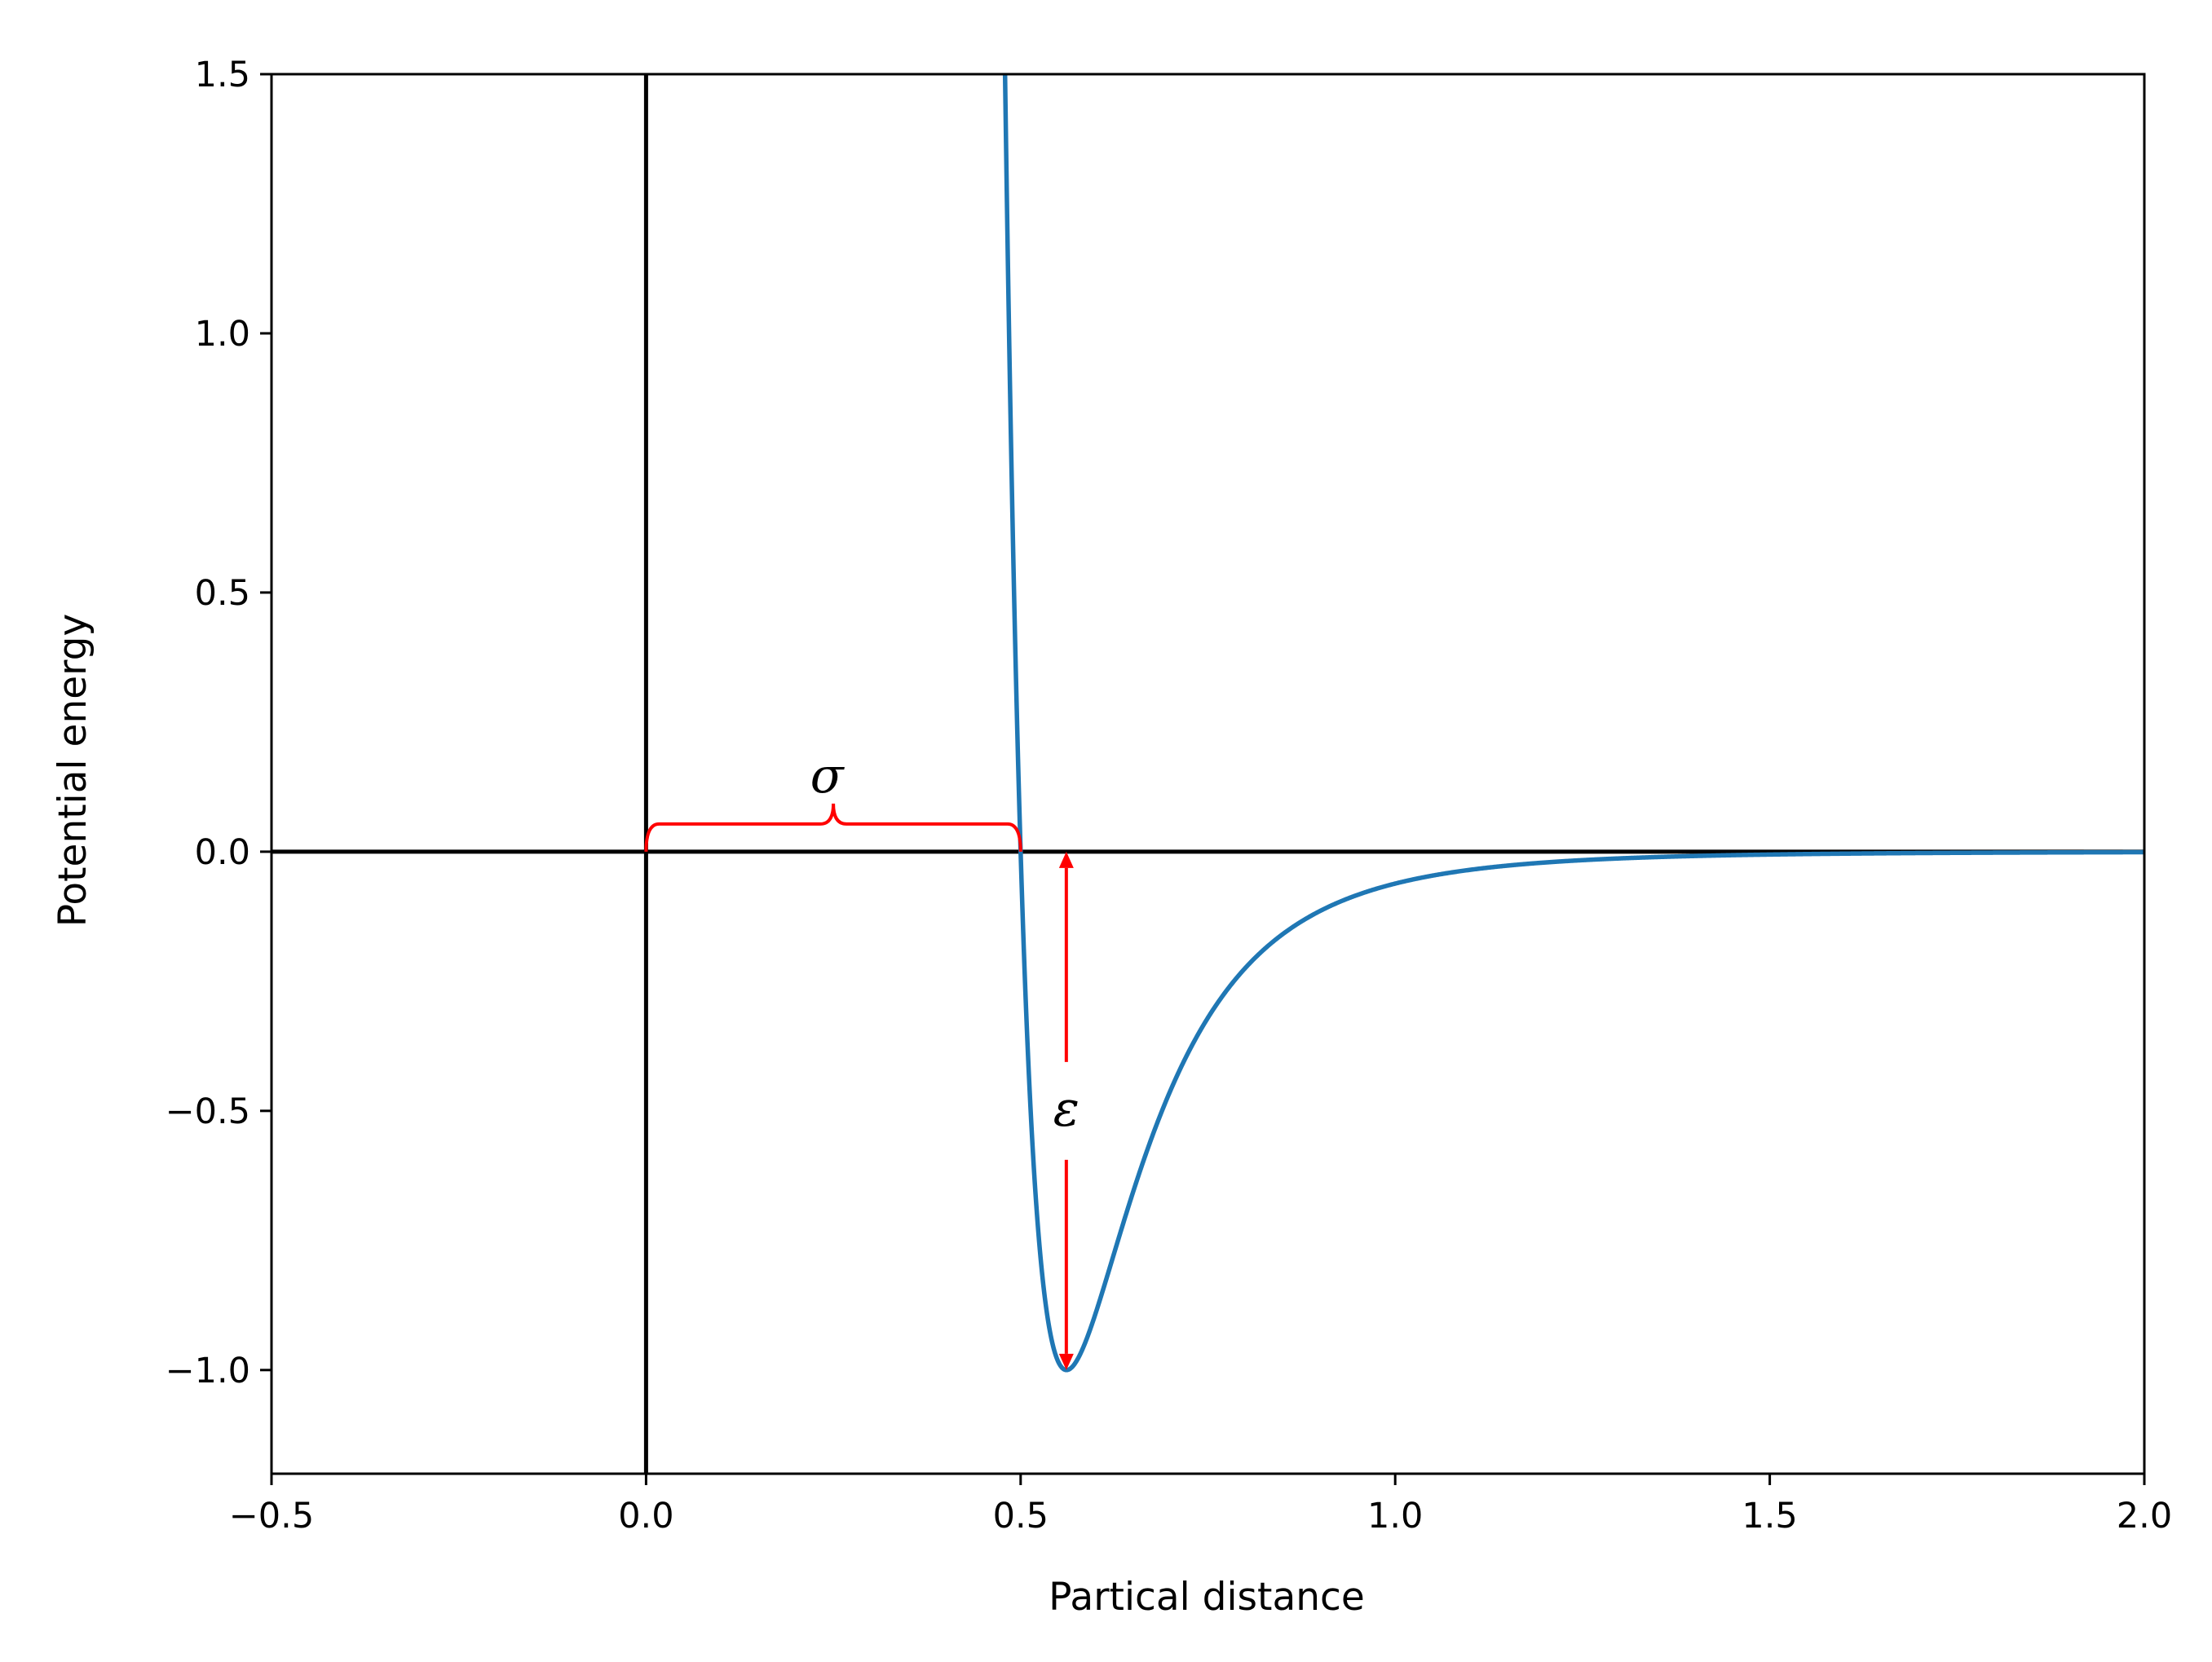  I want to click on y-tick-label: 0.0, so click(222, 852).